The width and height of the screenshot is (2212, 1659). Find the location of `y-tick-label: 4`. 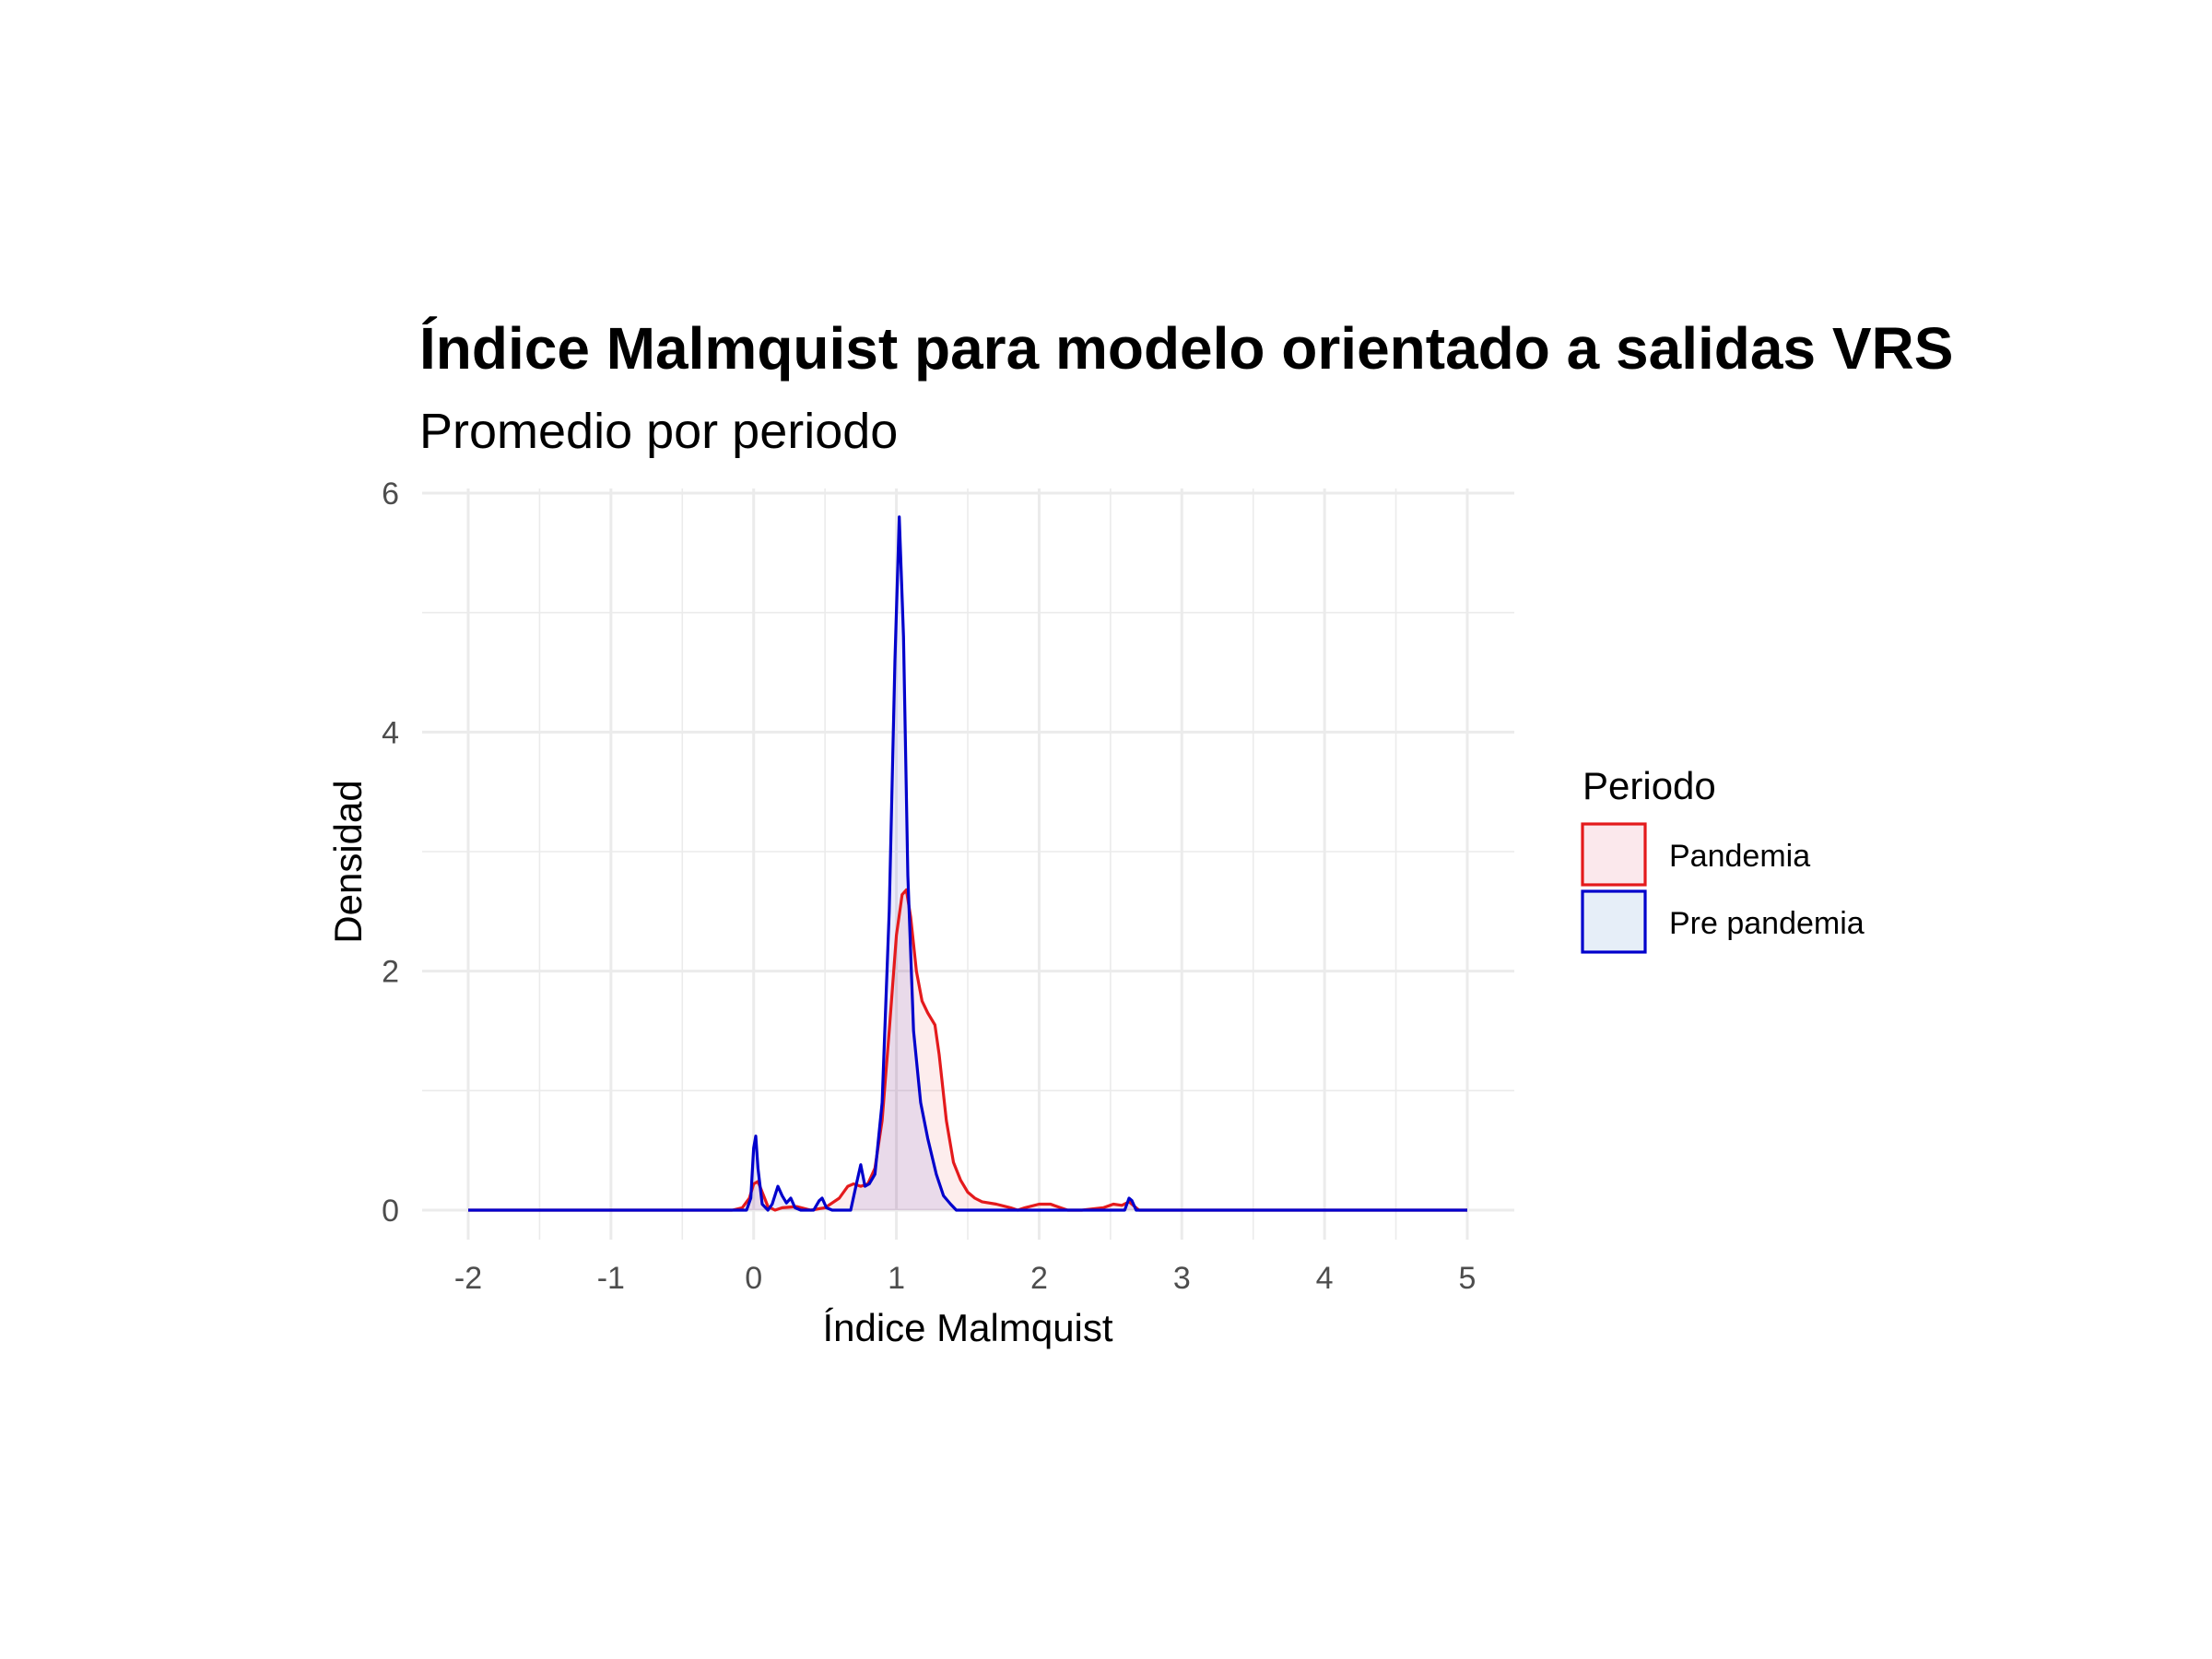

y-tick-label: 4 is located at coordinates (390, 732).